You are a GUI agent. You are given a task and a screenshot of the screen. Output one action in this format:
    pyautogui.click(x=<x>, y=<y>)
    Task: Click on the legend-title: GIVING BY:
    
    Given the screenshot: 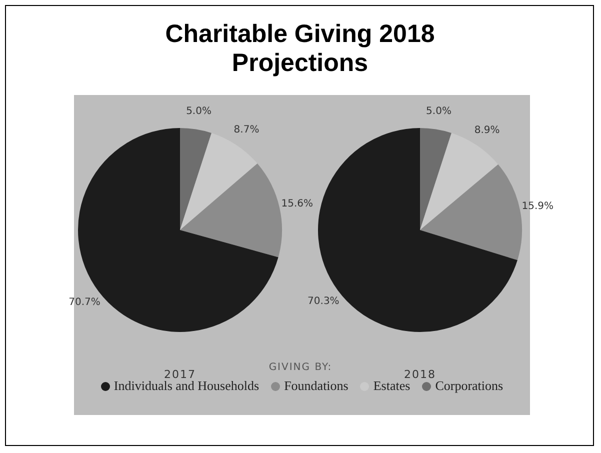 What is the action you would take?
    pyautogui.click(x=300, y=367)
    